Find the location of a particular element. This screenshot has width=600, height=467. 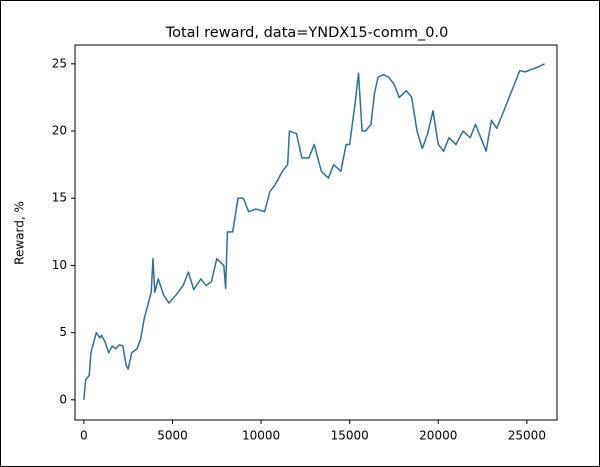

x-tick-label: 15000 is located at coordinates (350, 436).